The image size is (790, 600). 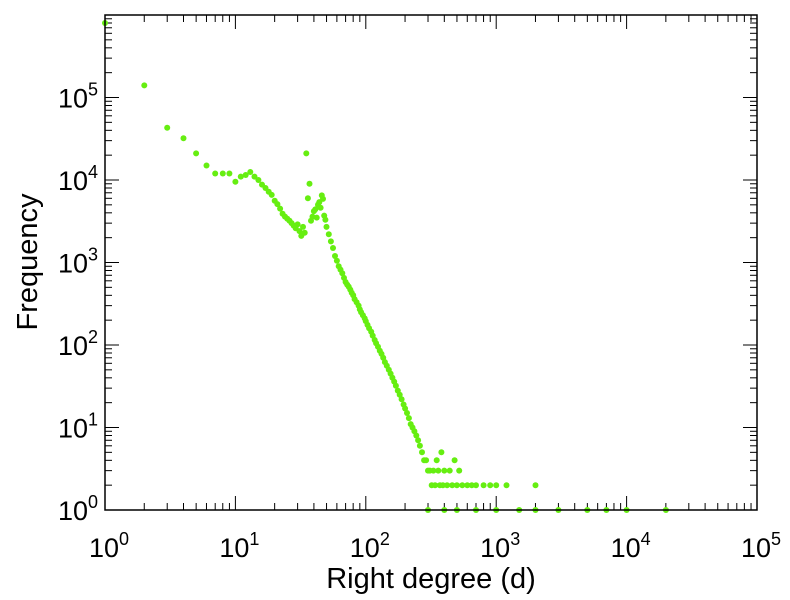 I want to click on y-tick-label: 10⁴, so click(x=78, y=179).